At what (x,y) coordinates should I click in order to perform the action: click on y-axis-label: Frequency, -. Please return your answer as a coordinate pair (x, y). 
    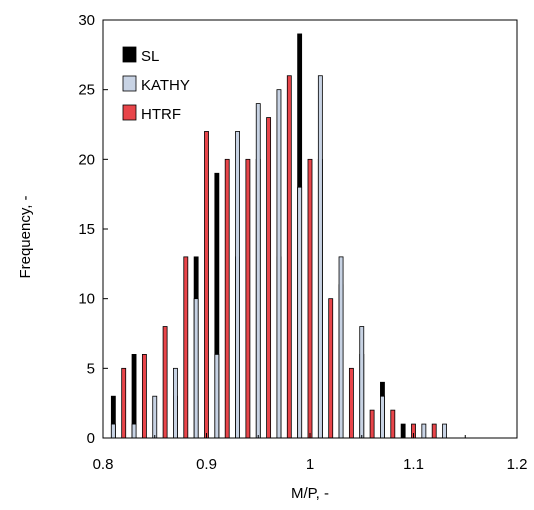
    Looking at the image, I should click on (25, 236).